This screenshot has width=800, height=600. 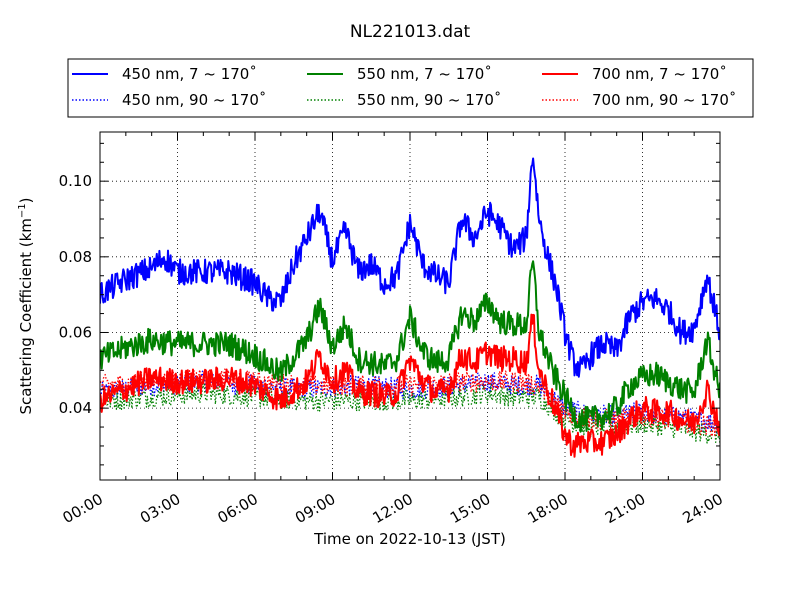 I want to click on y-axis-label-superscript: −1, so click(x=22, y=210).